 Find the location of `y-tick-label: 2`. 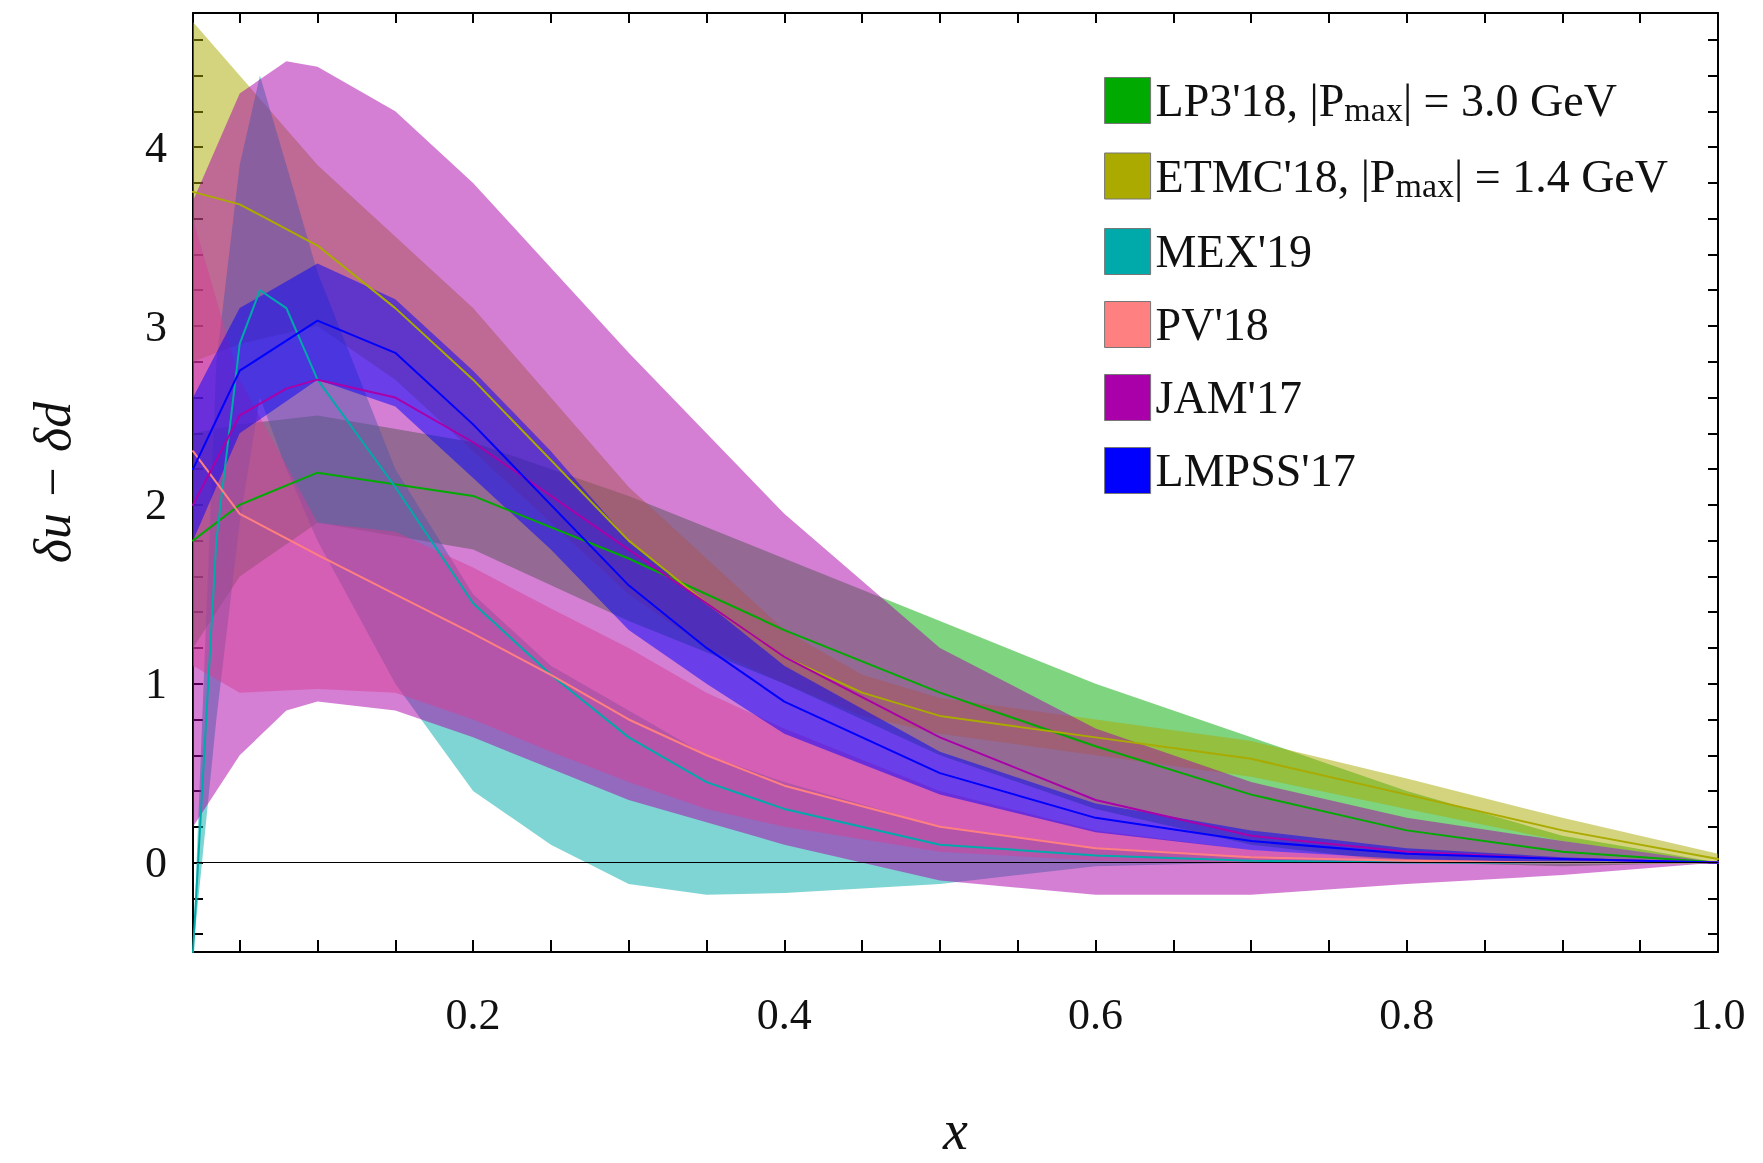

y-tick-label: 2 is located at coordinates (156, 505).